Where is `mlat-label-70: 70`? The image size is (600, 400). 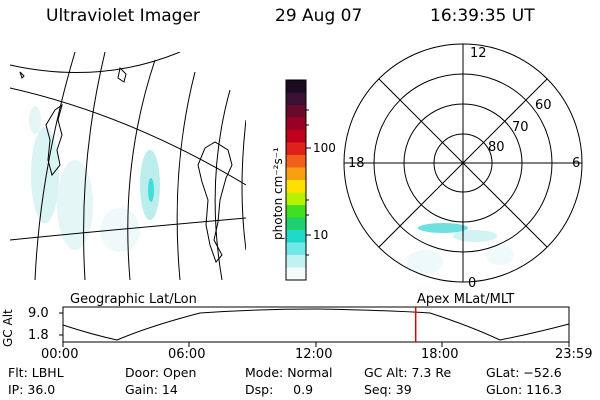
mlat-label-70: 70 is located at coordinates (520, 127).